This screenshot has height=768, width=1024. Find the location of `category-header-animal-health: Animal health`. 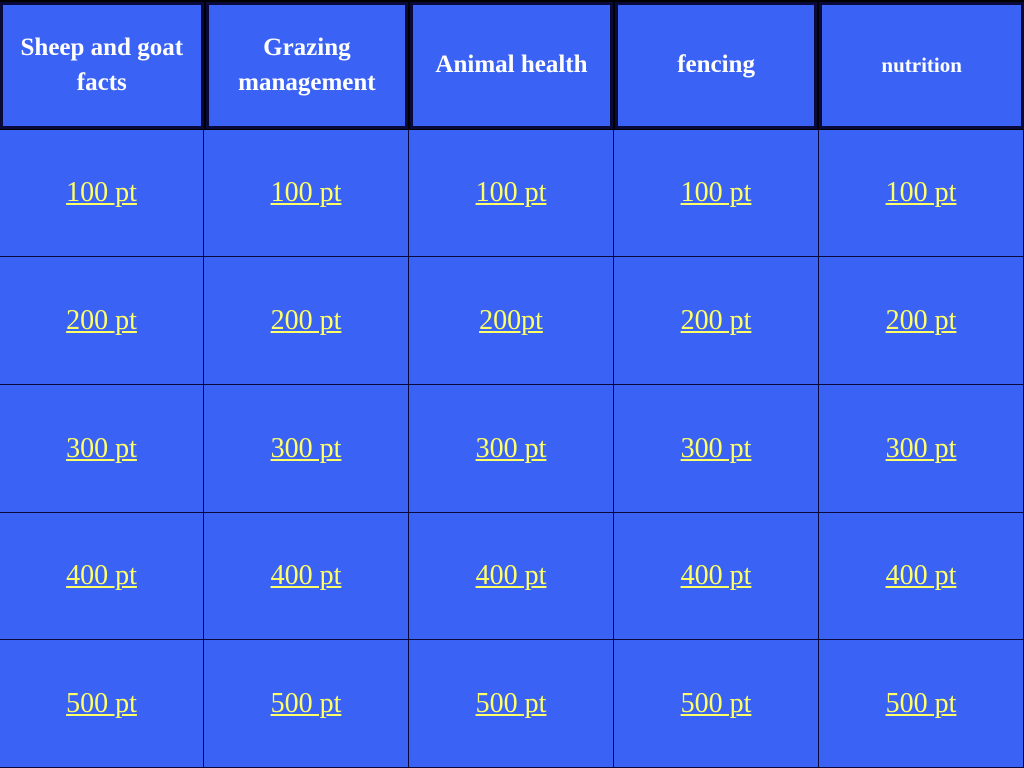

category-header-animal-health: Animal health is located at coordinates (511, 65).